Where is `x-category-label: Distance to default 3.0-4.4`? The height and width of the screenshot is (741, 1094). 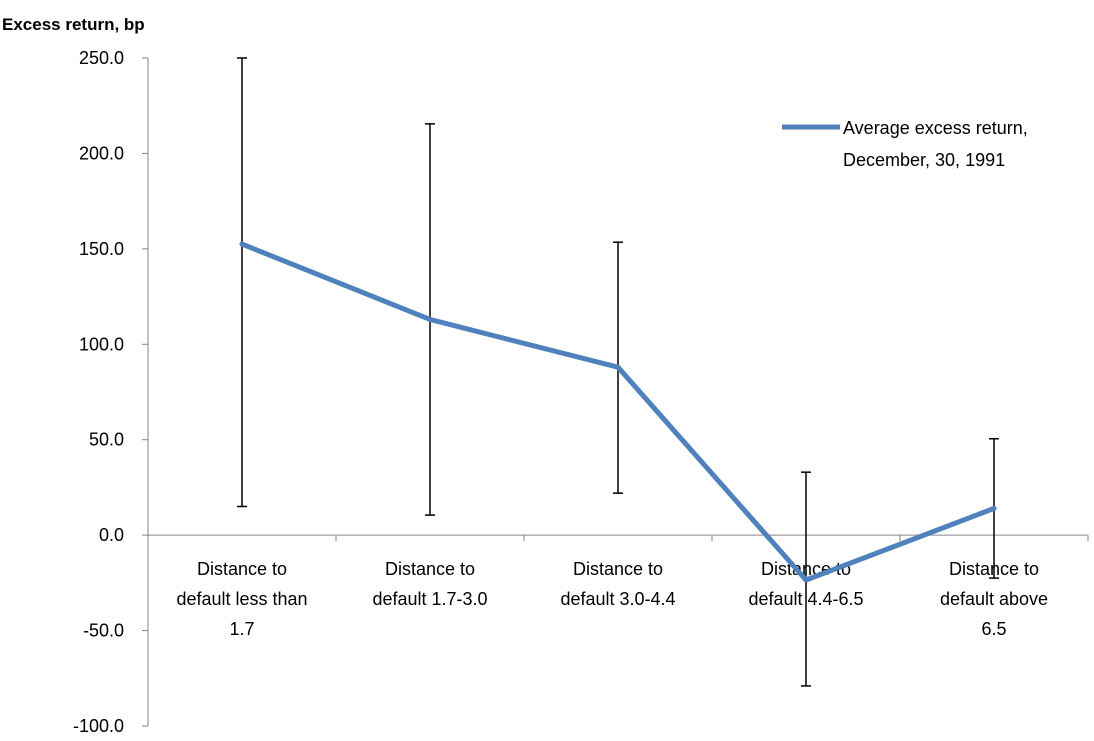
x-category-label: Distance to default 3.0-4.4 is located at coordinates (617, 584).